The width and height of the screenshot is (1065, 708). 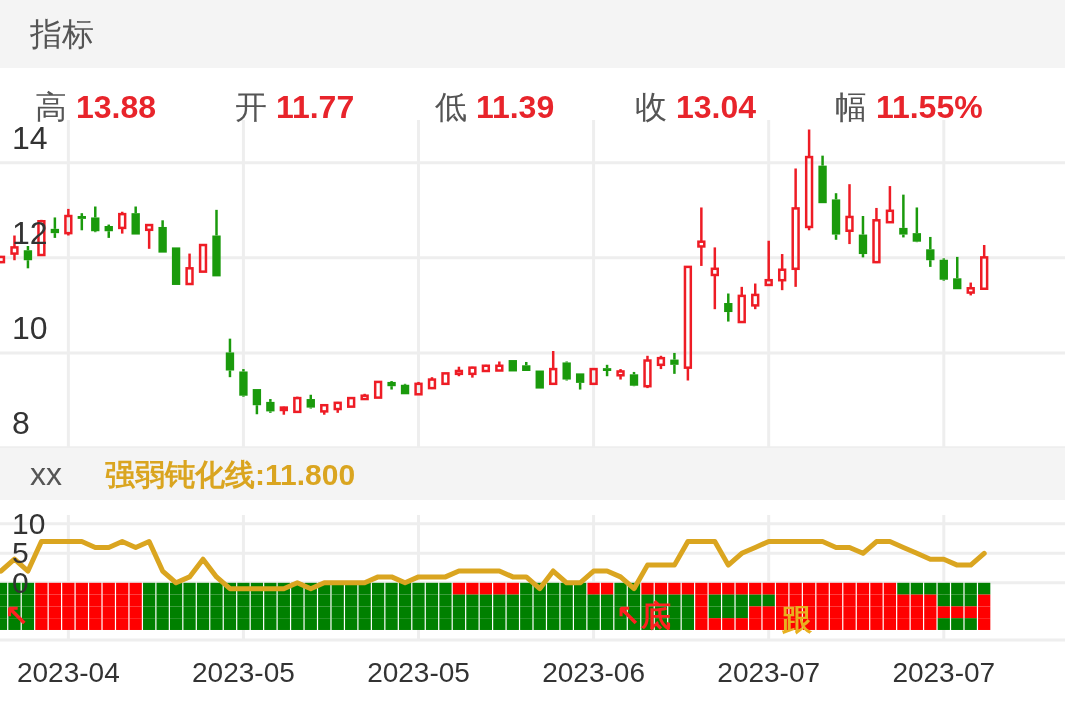 I want to click on annotation: 高 13.88, so click(x=95, y=107).